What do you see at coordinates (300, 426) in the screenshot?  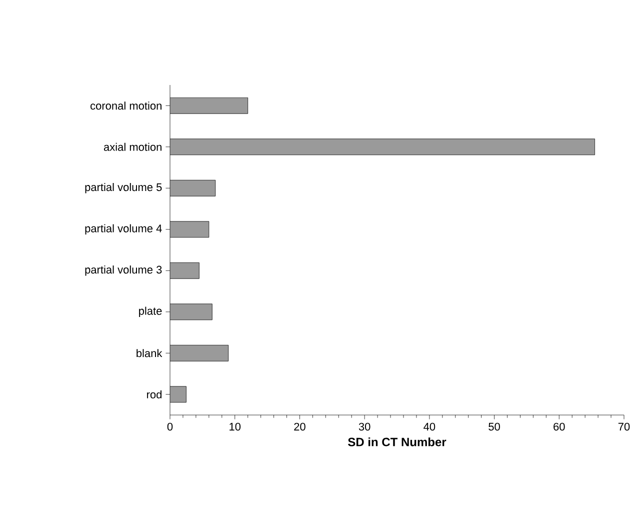 I see `x-tick-label: 20` at bounding box center [300, 426].